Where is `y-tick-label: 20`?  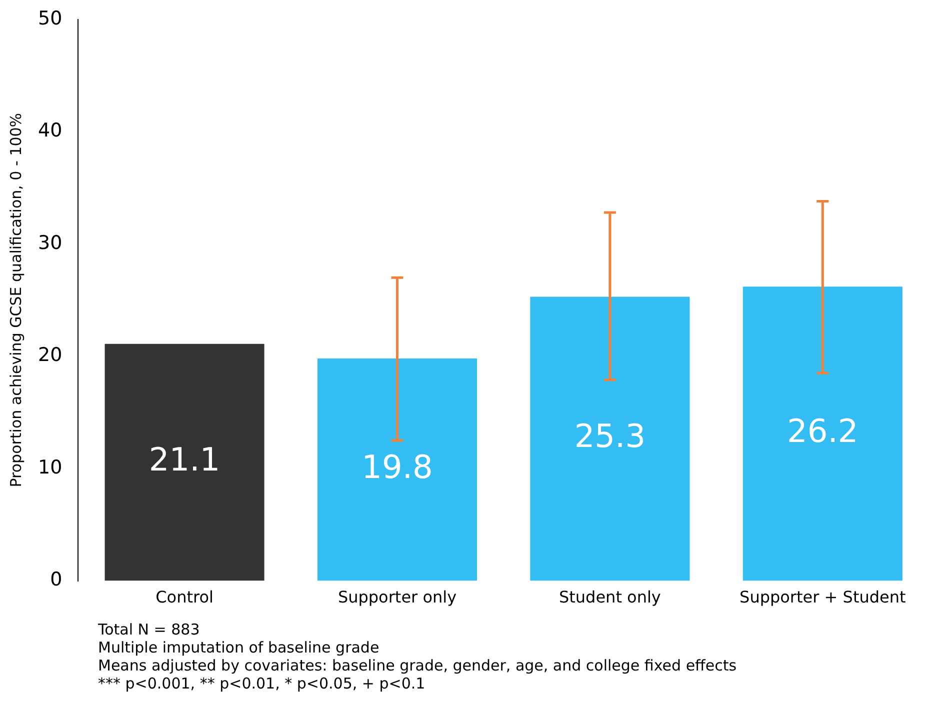
y-tick-label: 20 is located at coordinates (50, 355).